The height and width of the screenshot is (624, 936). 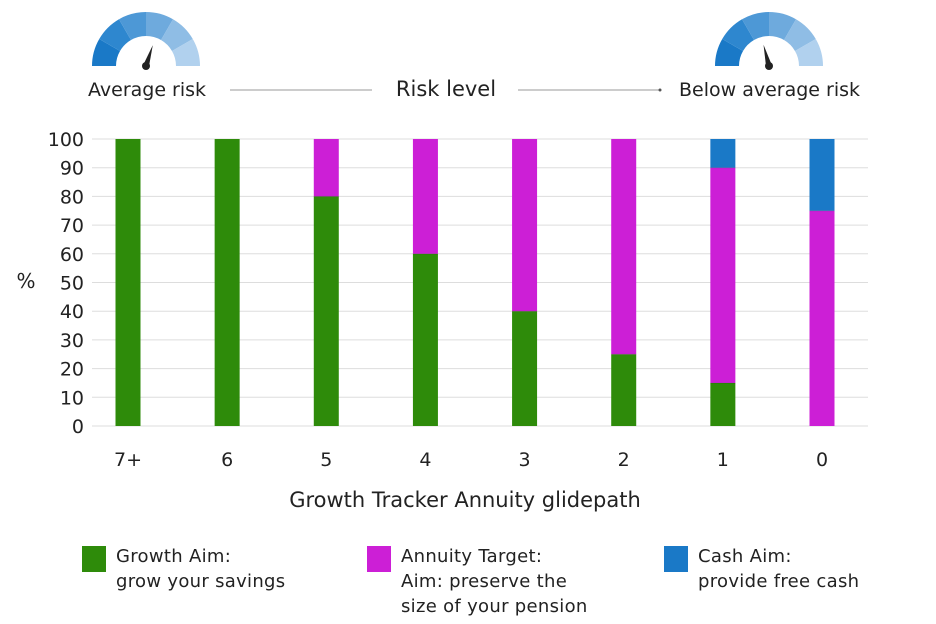 What do you see at coordinates (72, 312) in the screenshot?
I see `y-tick-label: 40` at bounding box center [72, 312].